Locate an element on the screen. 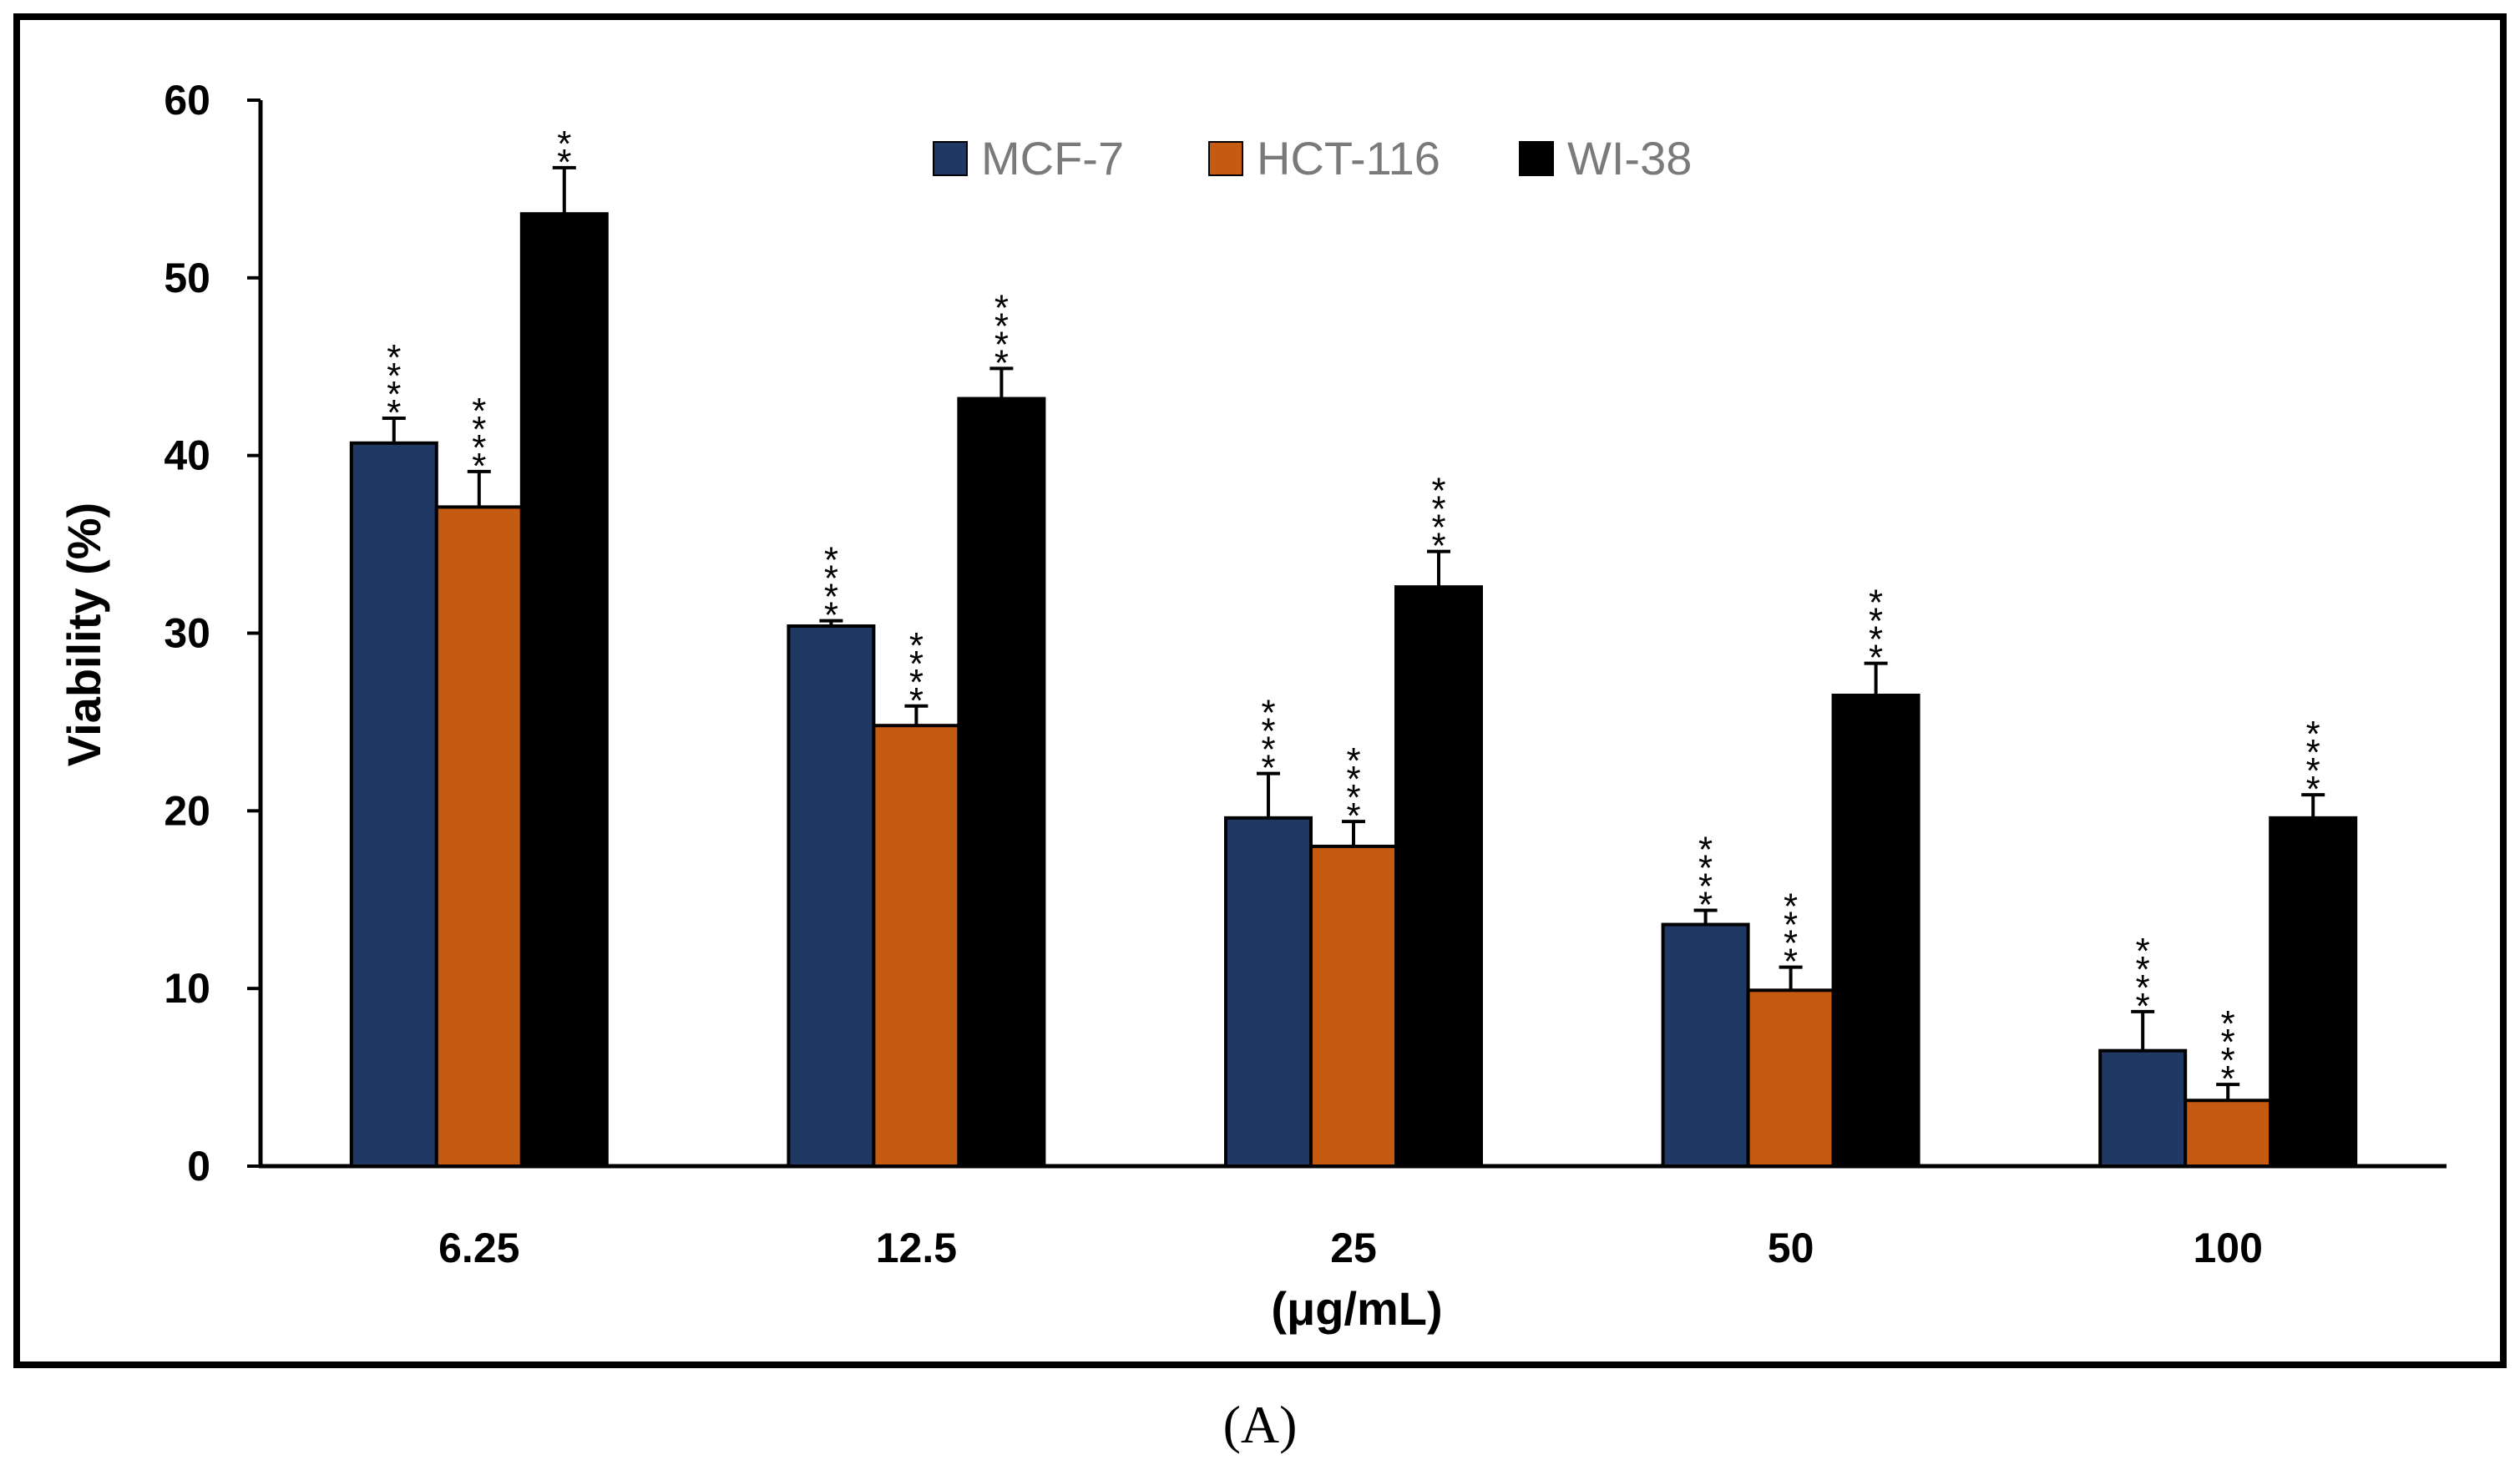  x-tick-label: 6.25 is located at coordinates (478, 1248).